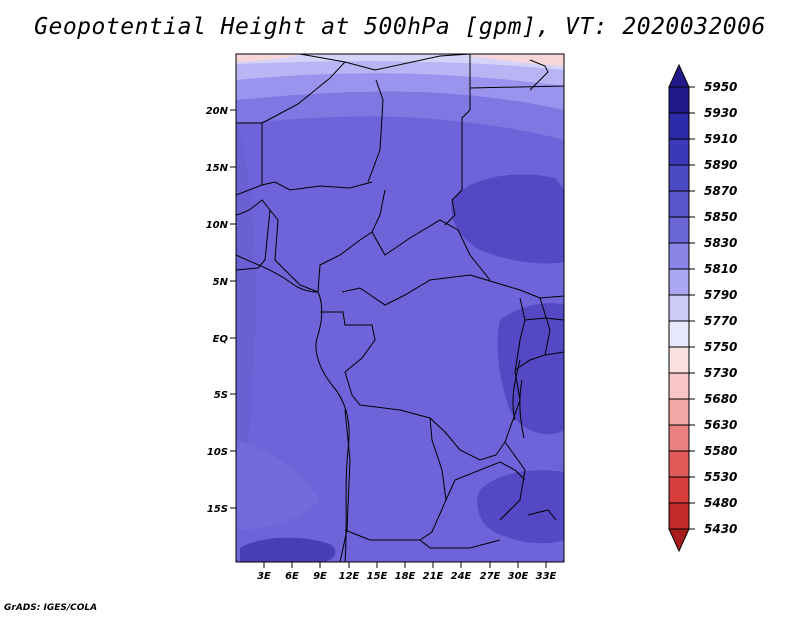  What do you see at coordinates (720, 295) in the screenshot?
I see `colorbar-label-5790: 5790` at bounding box center [720, 295].